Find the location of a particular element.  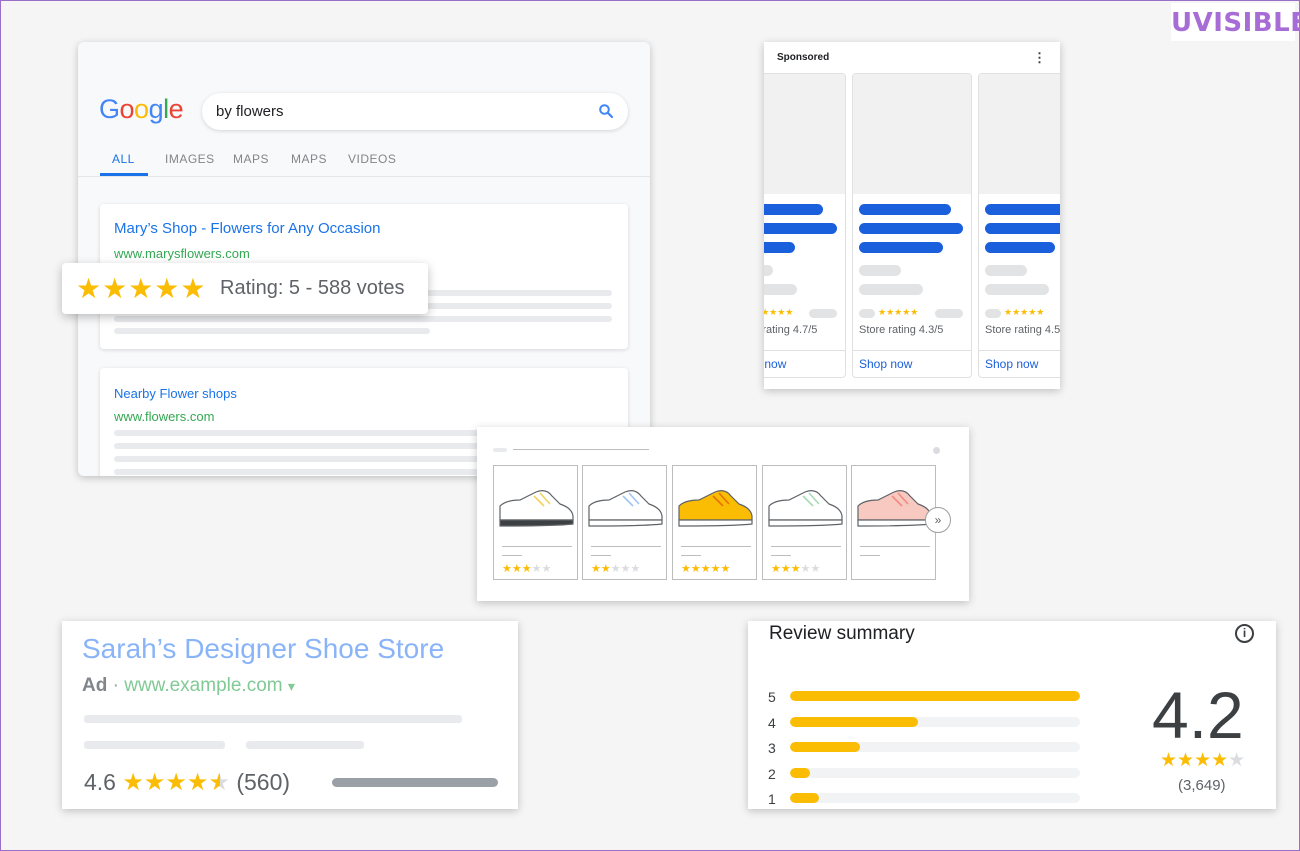

info-icon: i is located at coordinates (1244, 633).